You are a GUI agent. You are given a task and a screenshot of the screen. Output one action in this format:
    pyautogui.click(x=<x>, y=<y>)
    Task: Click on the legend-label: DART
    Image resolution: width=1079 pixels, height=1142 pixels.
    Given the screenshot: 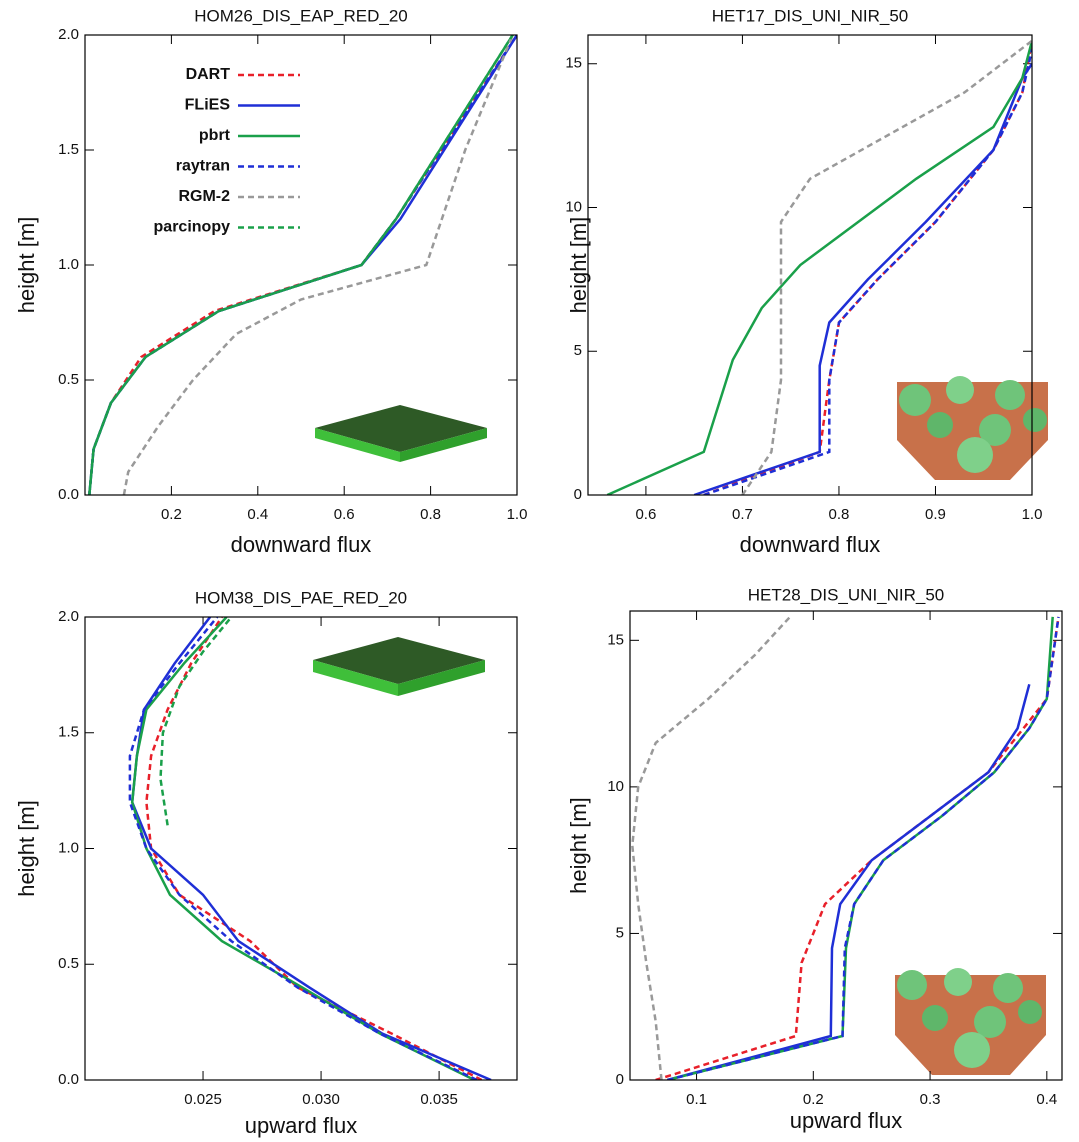 What is the action you would take?
    pyautogui.click(x=208, y=74)
    